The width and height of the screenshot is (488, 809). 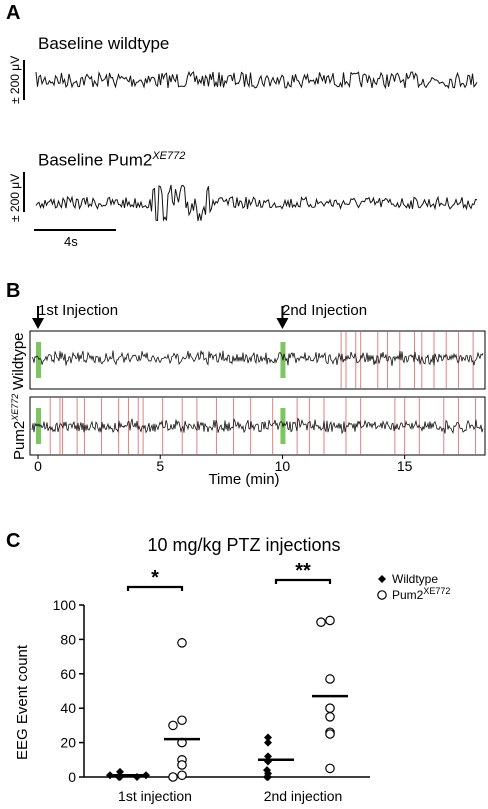 I want to click on first-injection-label: 1st Injection, so click(x=78, y=310).